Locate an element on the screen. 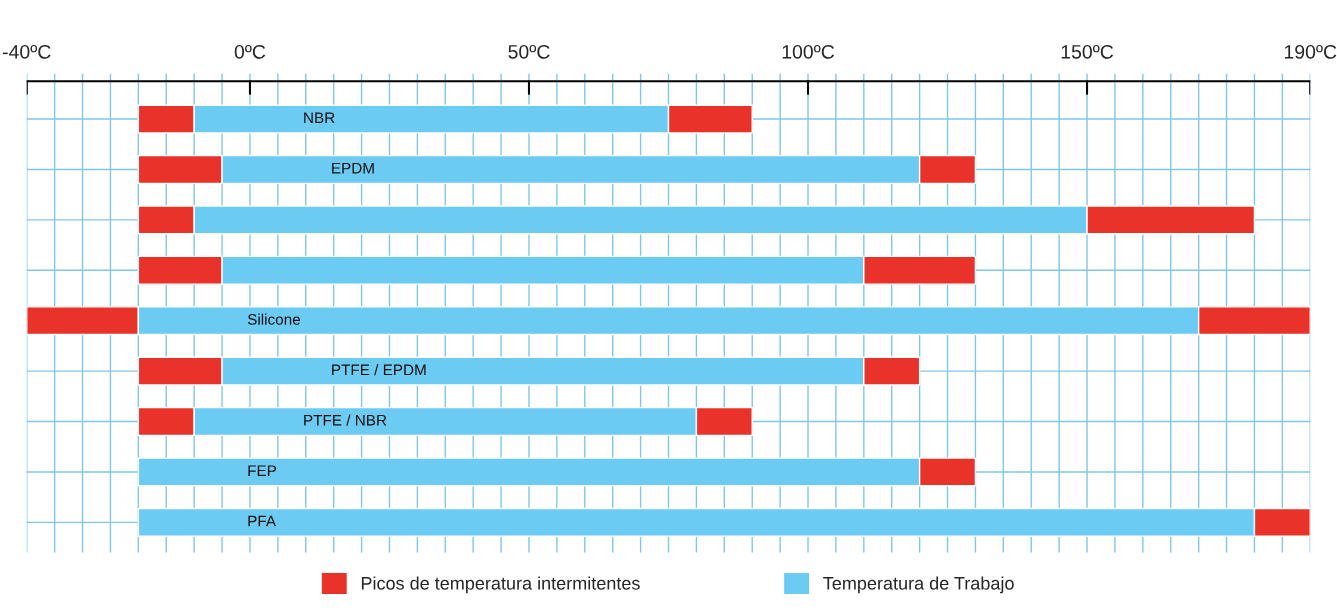 This screenshot has width=1337, height=614. y-tick-label: EPDM is located at coordinates (353, 168).